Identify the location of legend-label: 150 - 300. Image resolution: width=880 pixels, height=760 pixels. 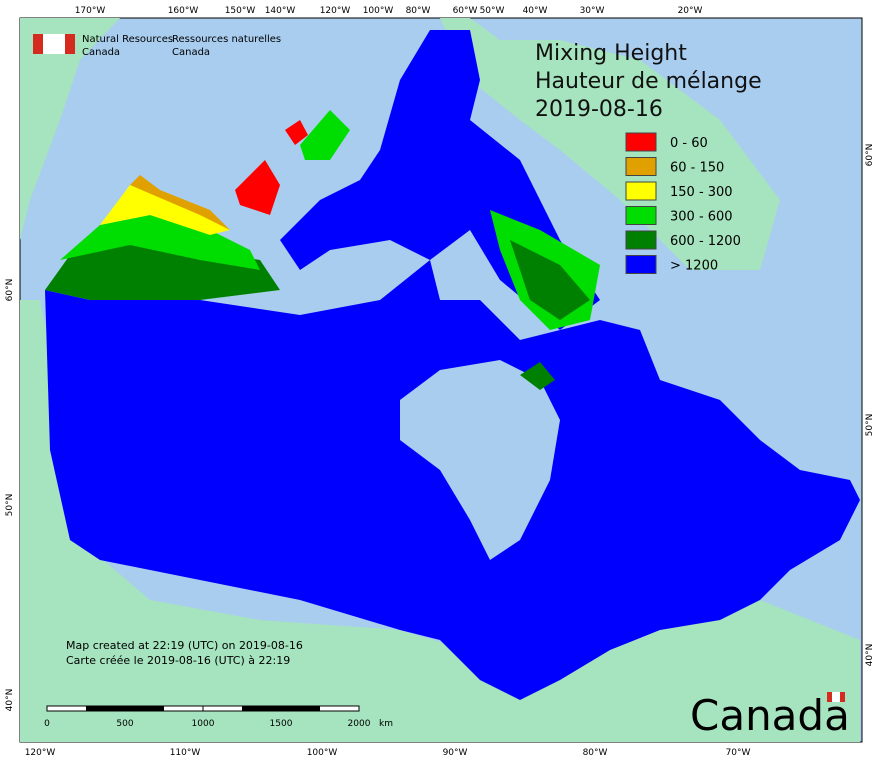
(701, 192).